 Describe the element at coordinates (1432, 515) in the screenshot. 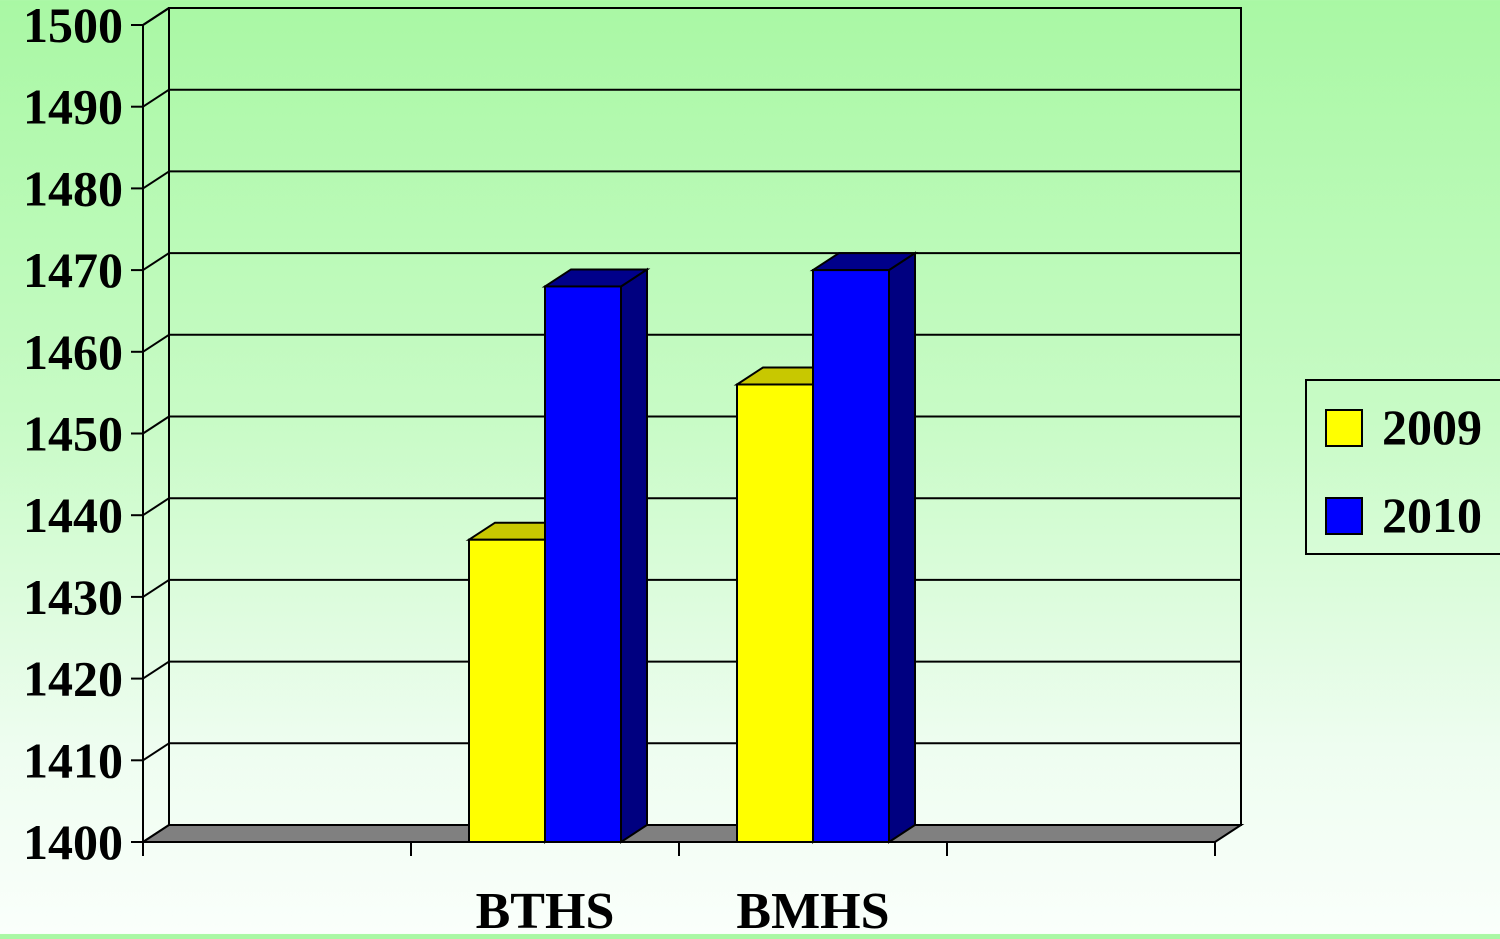

I see `legend-label: 2010` at that location.